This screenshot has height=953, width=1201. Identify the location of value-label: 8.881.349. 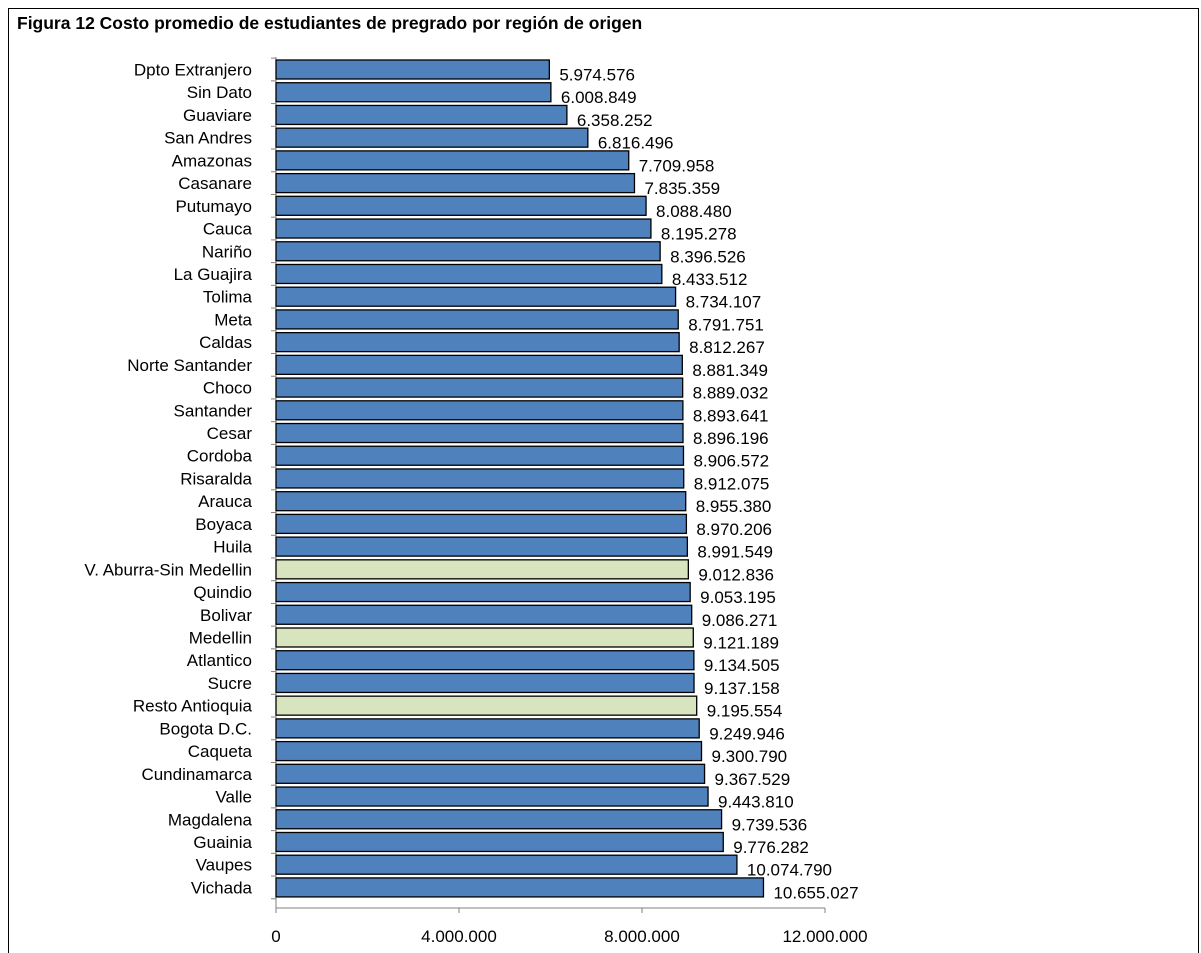
(730, 370).